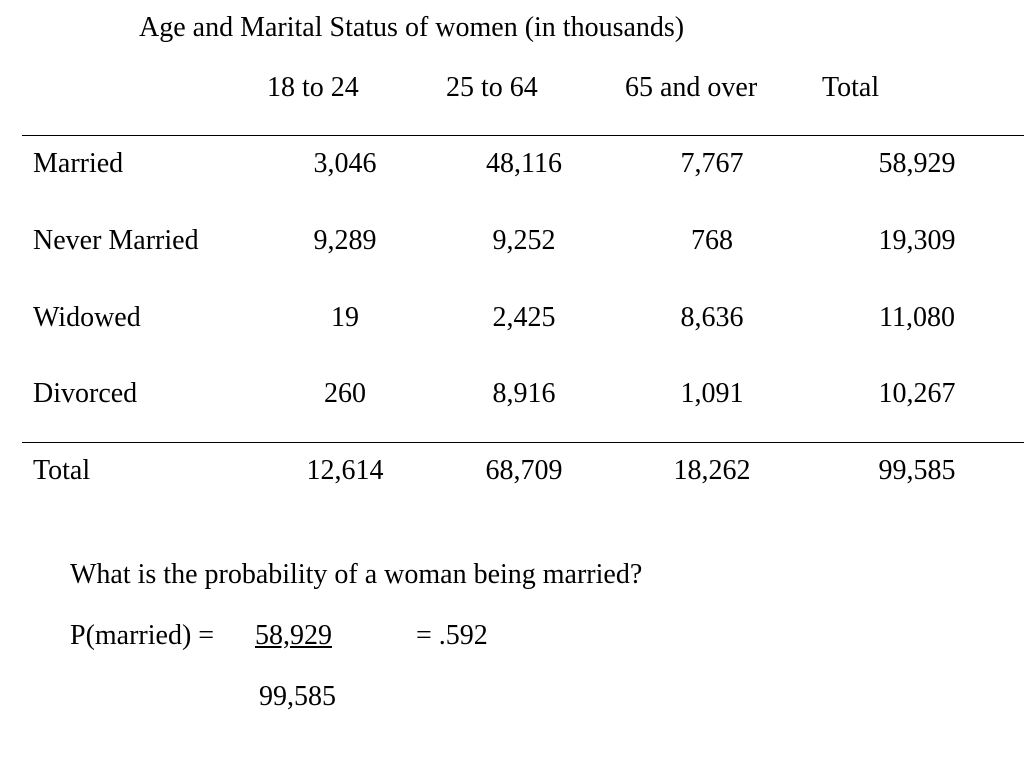 The image size is (1024, 768). What do you see at coordinates (142, 635) in the screenshot?
I see `formula-lhs: P(married) =` at bounding box center [142, 635].